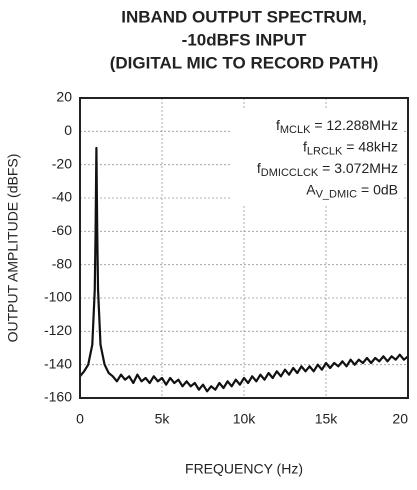 Image resolution: width=417 pixels, height=490 pixels. I want to click on annotation-main: A, so click(311, 189).